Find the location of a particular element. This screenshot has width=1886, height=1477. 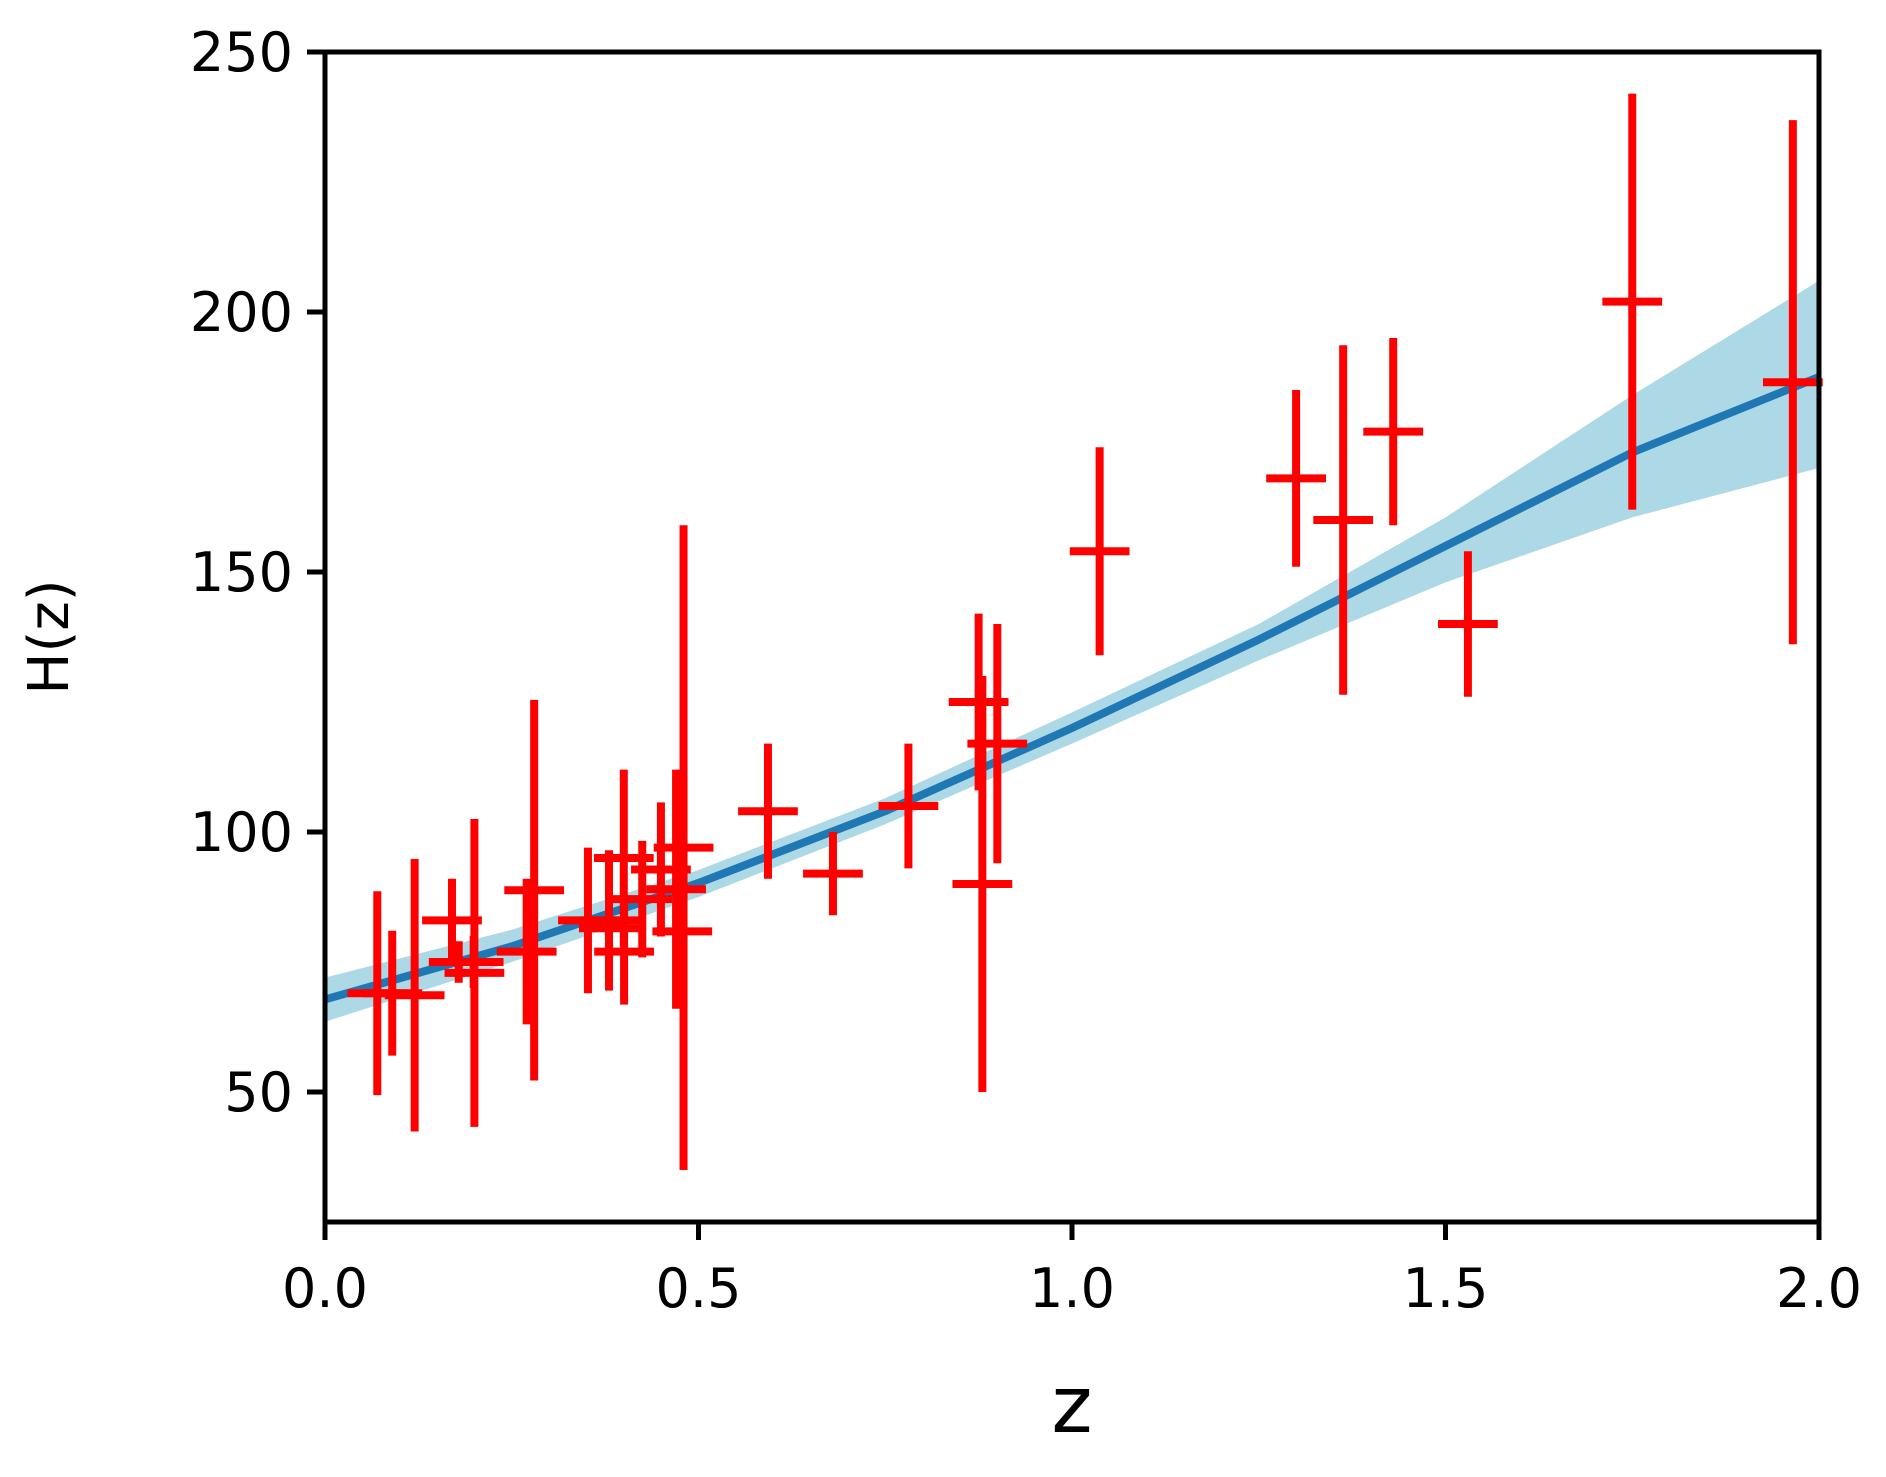

y-tick-label: 50 is located at coordinates (258, 1092).